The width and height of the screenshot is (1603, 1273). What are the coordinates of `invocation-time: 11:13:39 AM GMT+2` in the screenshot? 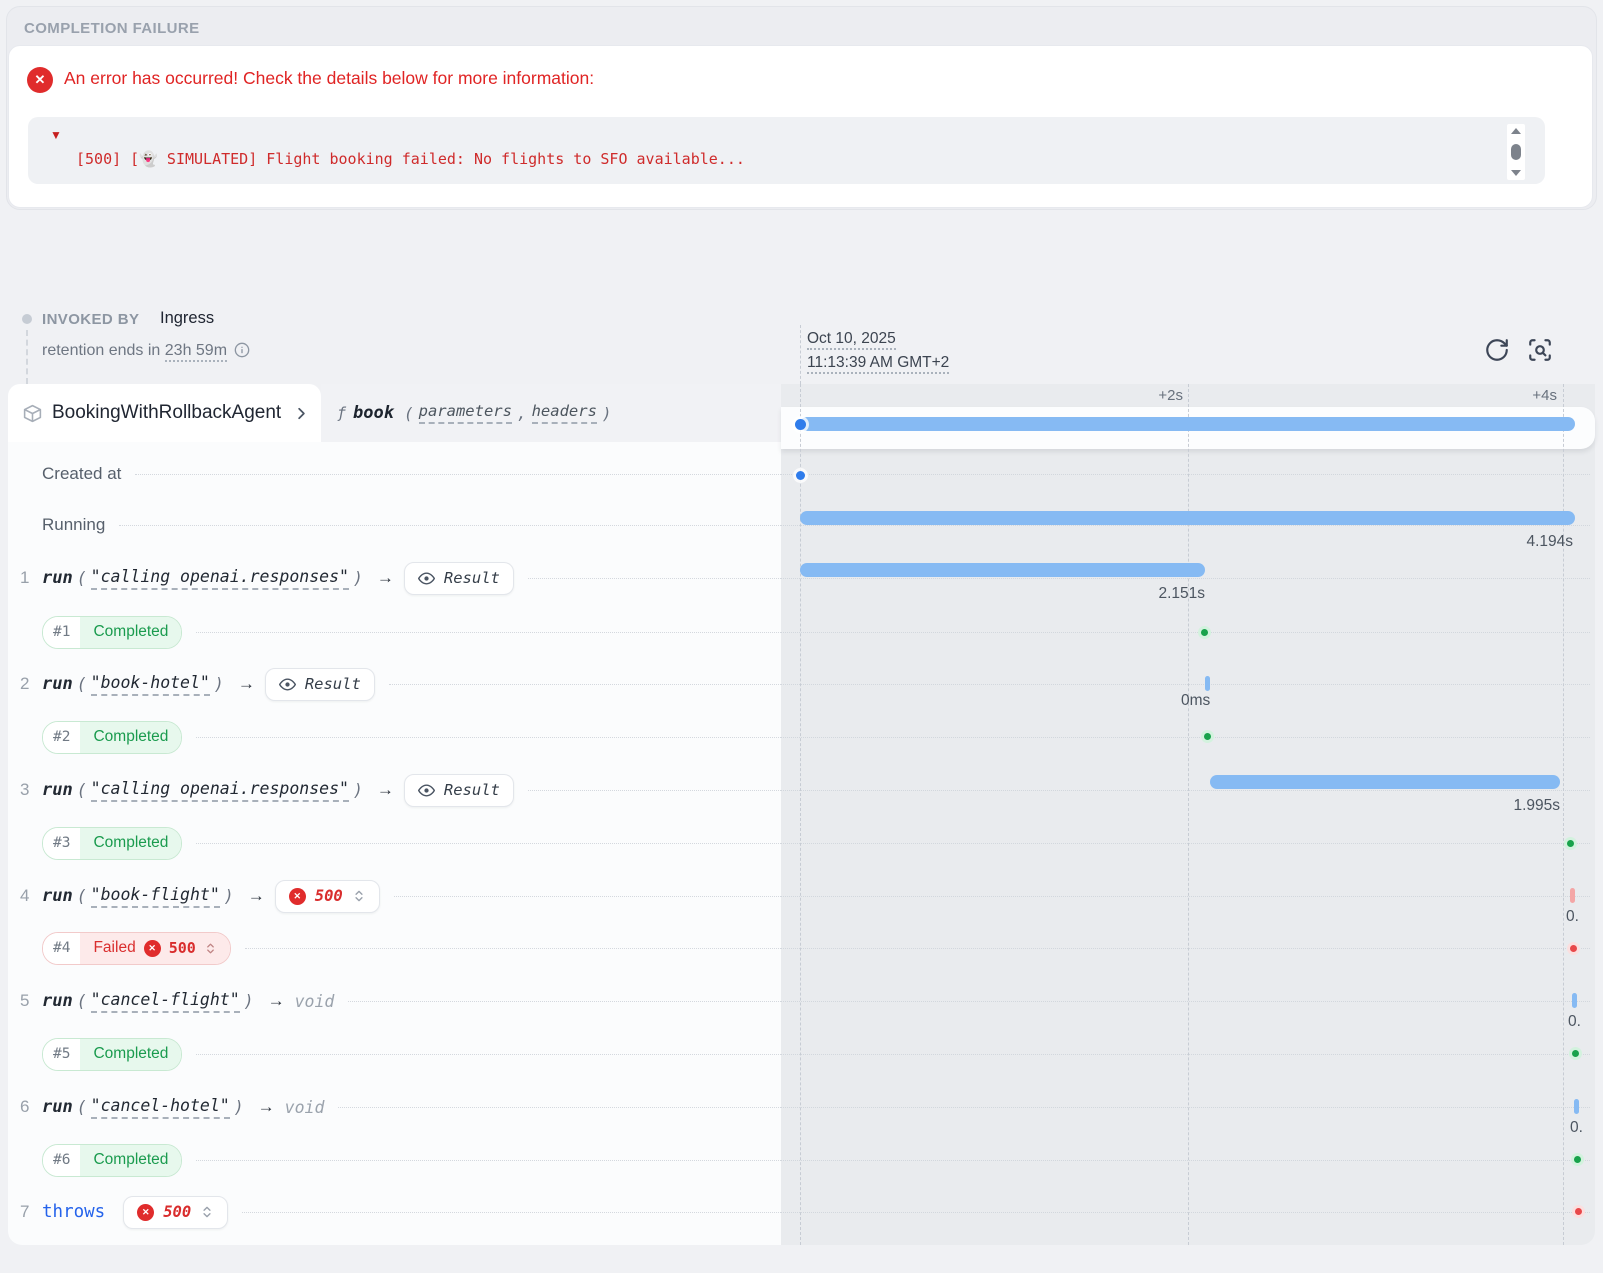 It's located at (878, 364).